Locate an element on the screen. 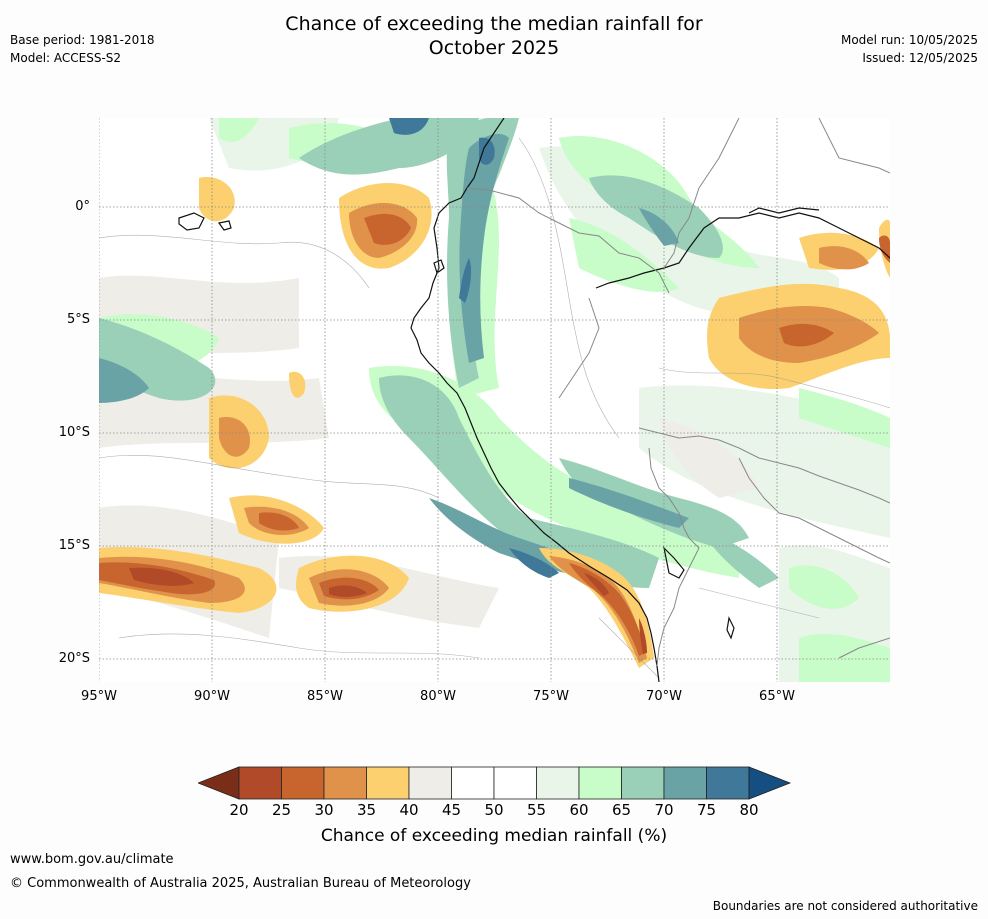  lon-label-85w: 85°W is located at coordinates (325, 696).